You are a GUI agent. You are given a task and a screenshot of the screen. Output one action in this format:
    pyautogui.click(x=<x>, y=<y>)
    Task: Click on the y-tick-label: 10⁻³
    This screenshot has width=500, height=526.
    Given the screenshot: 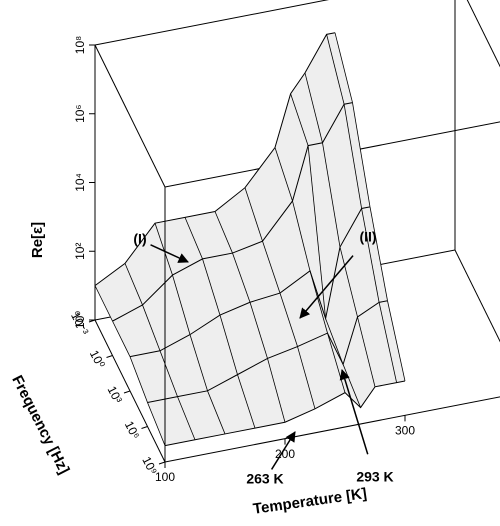 What is the action you would take?
    pyautogui.click(x=79, y=323)
    